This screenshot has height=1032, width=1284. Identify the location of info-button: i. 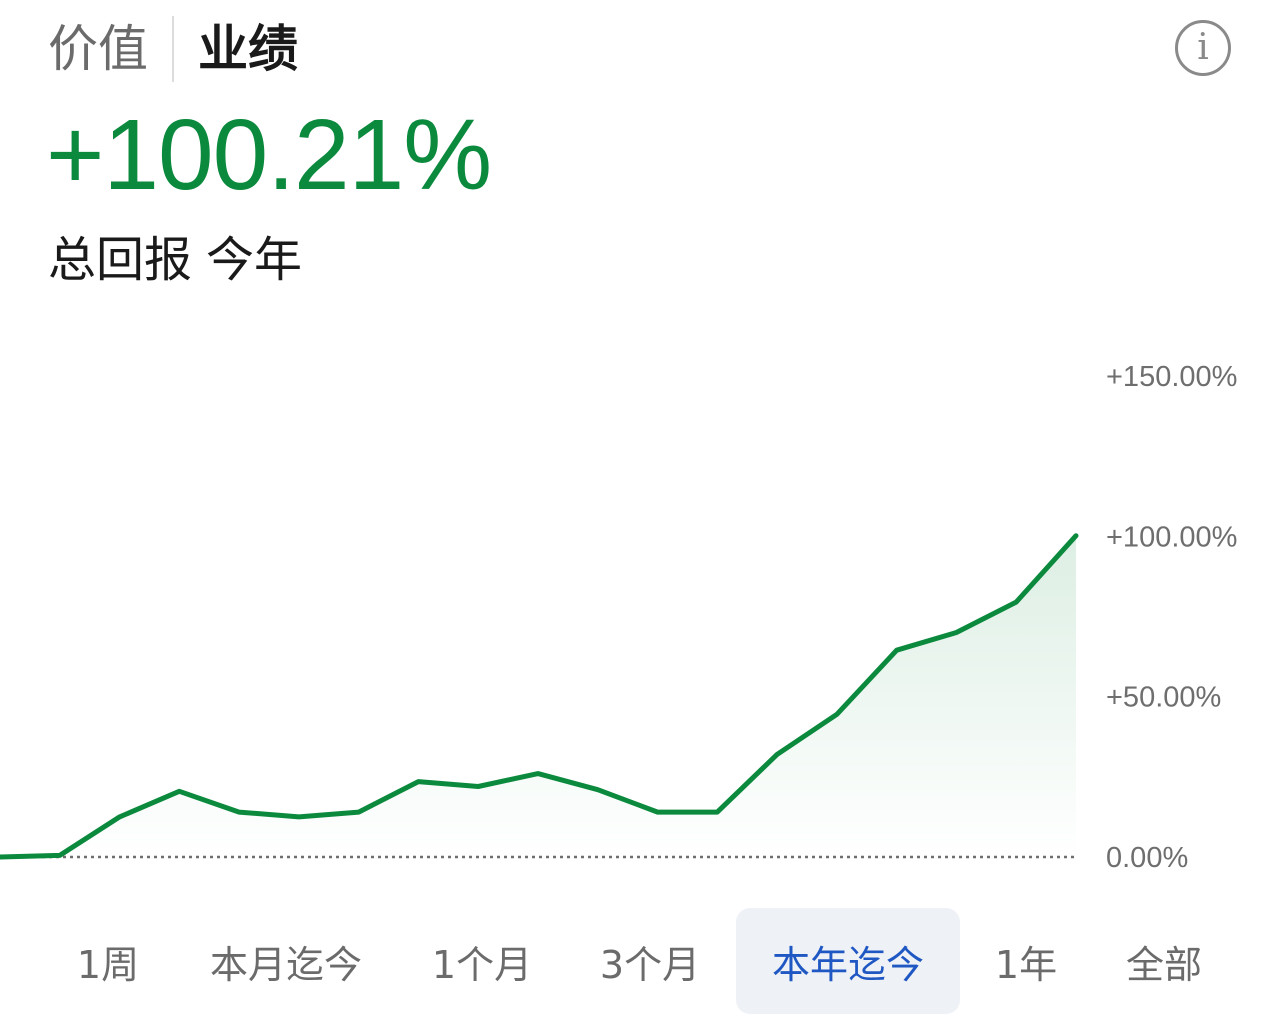
(1203, 48).